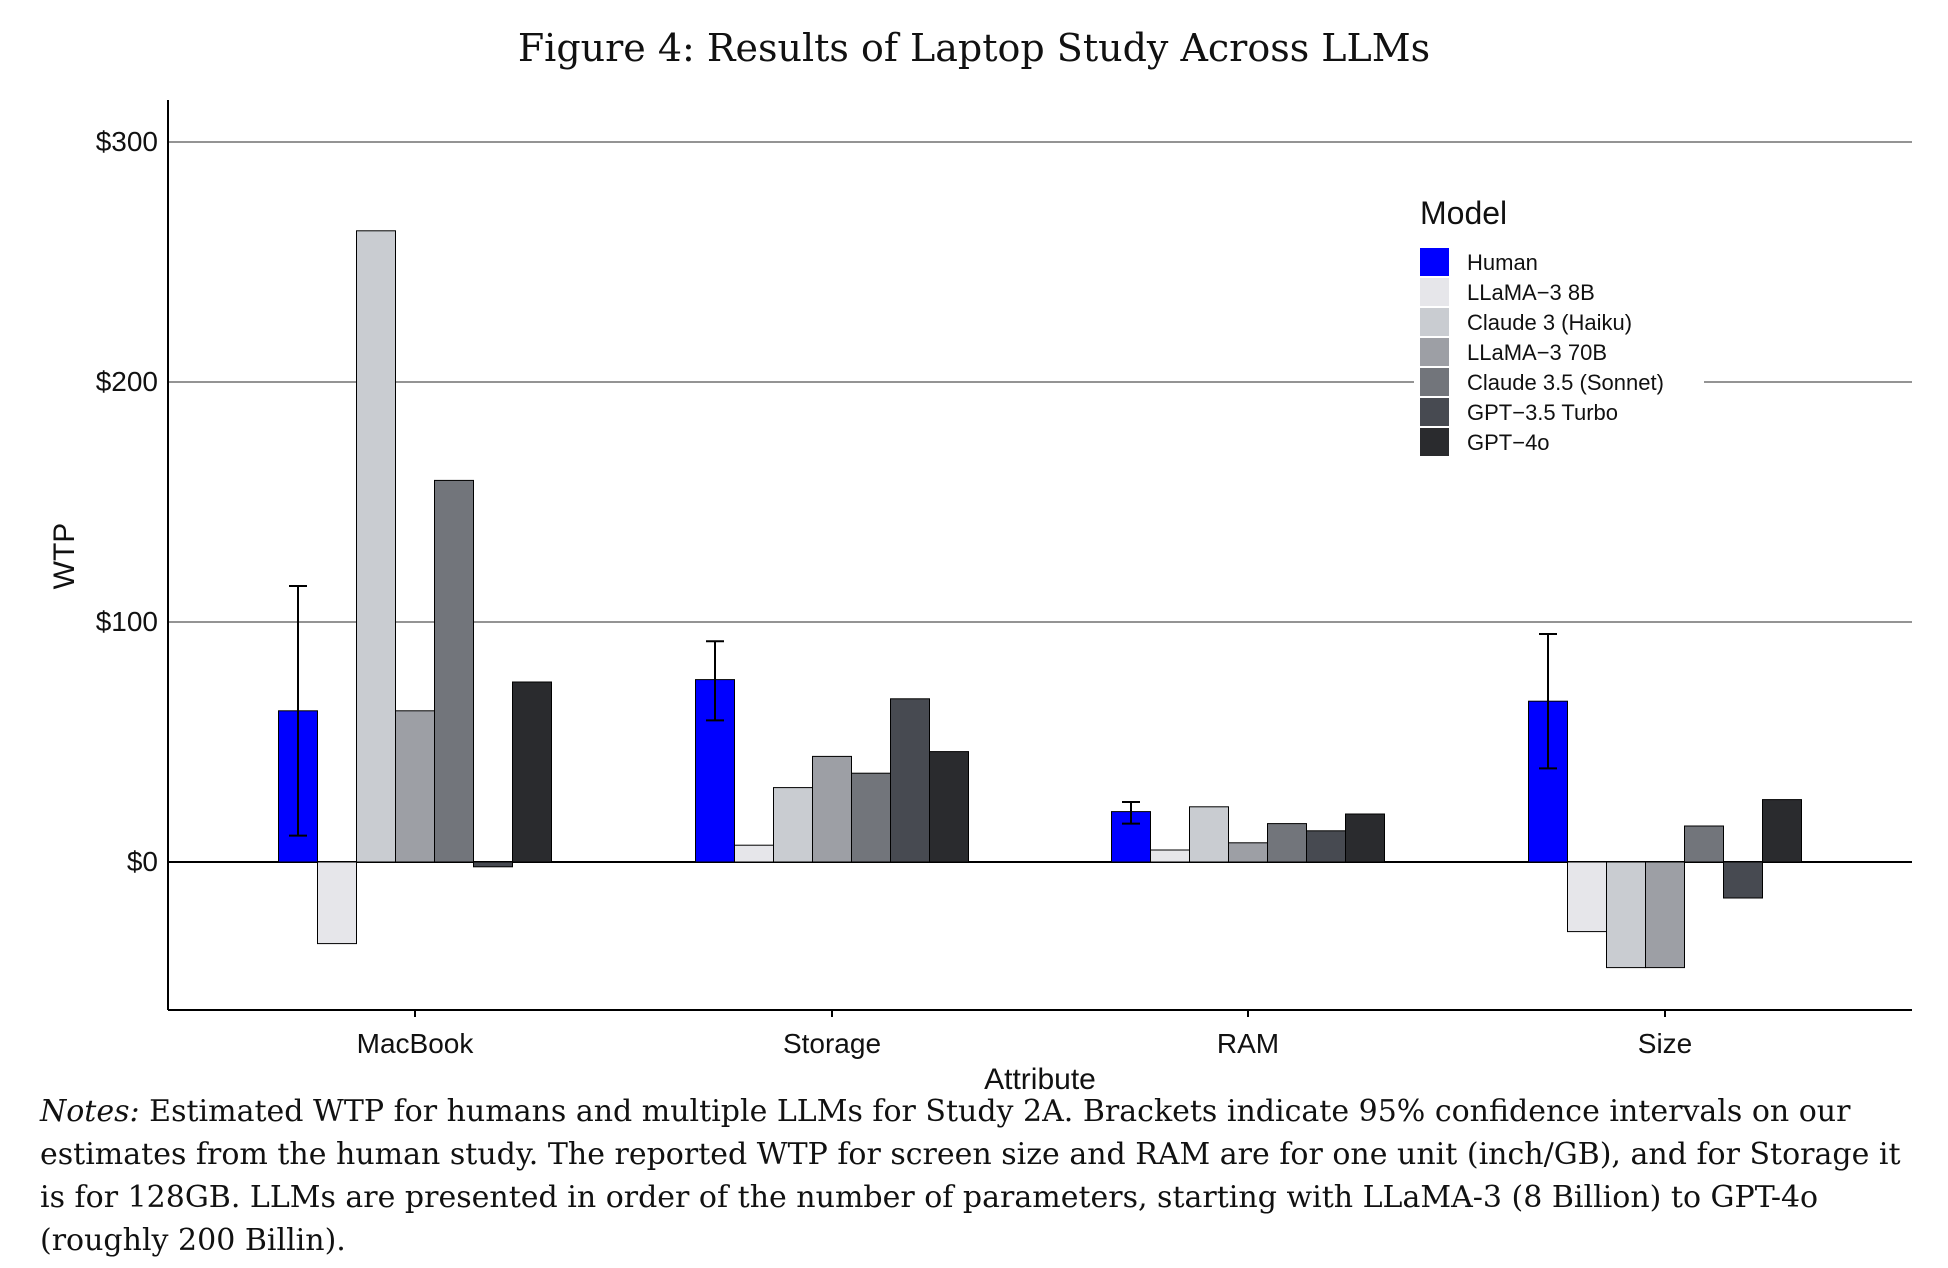 This screenshot has height=1268, width=1948. I want to click on legend-background, so click(1559, 386).